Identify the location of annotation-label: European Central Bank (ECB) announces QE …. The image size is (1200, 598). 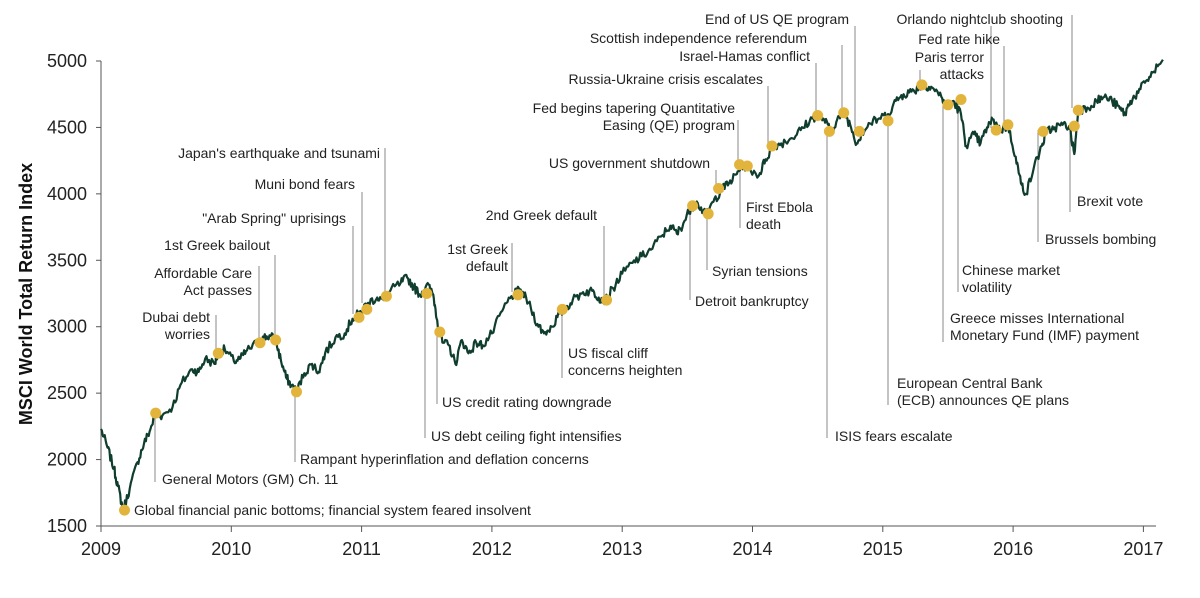
(983, 391).